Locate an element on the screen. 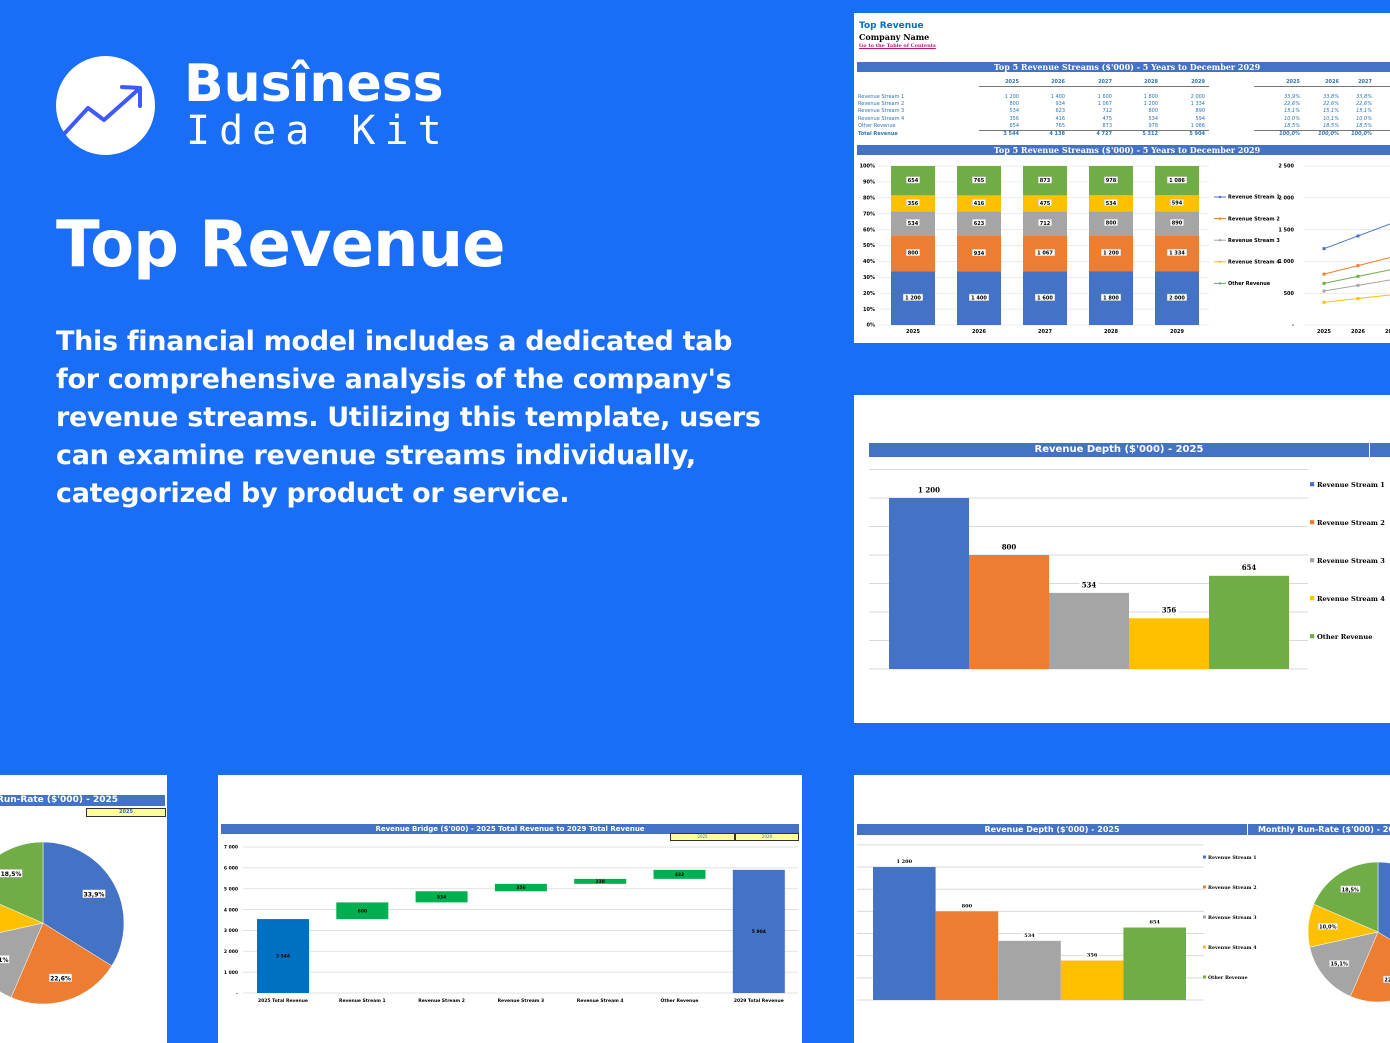 This screenshot has width=1390, height=1043. row-value: 765 is located at coordinates (1060, 125).